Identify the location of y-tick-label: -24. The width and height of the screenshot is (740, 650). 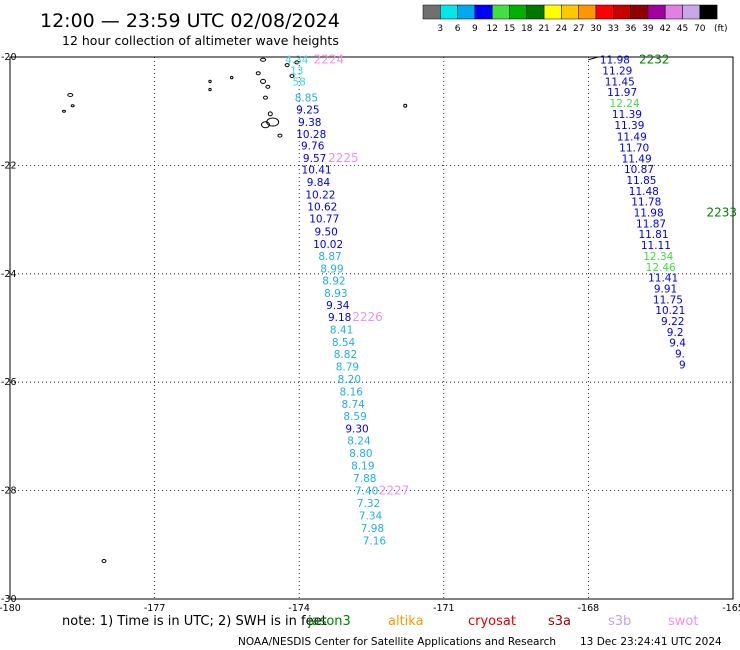
(9, 274).